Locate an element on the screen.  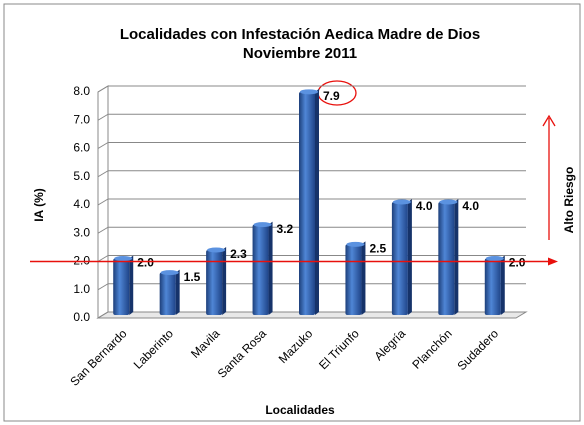
data-label: 2.3 is located at coordinates (238, 254).